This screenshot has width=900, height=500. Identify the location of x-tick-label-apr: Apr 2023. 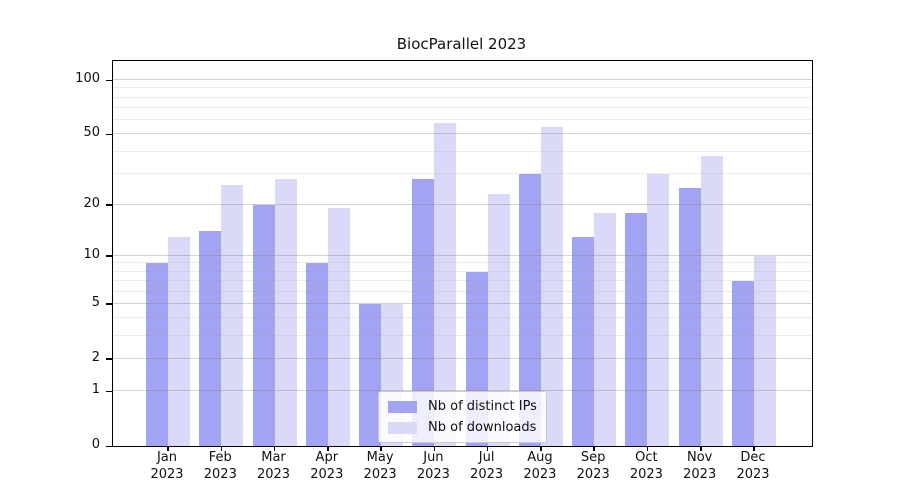
(327, 466).